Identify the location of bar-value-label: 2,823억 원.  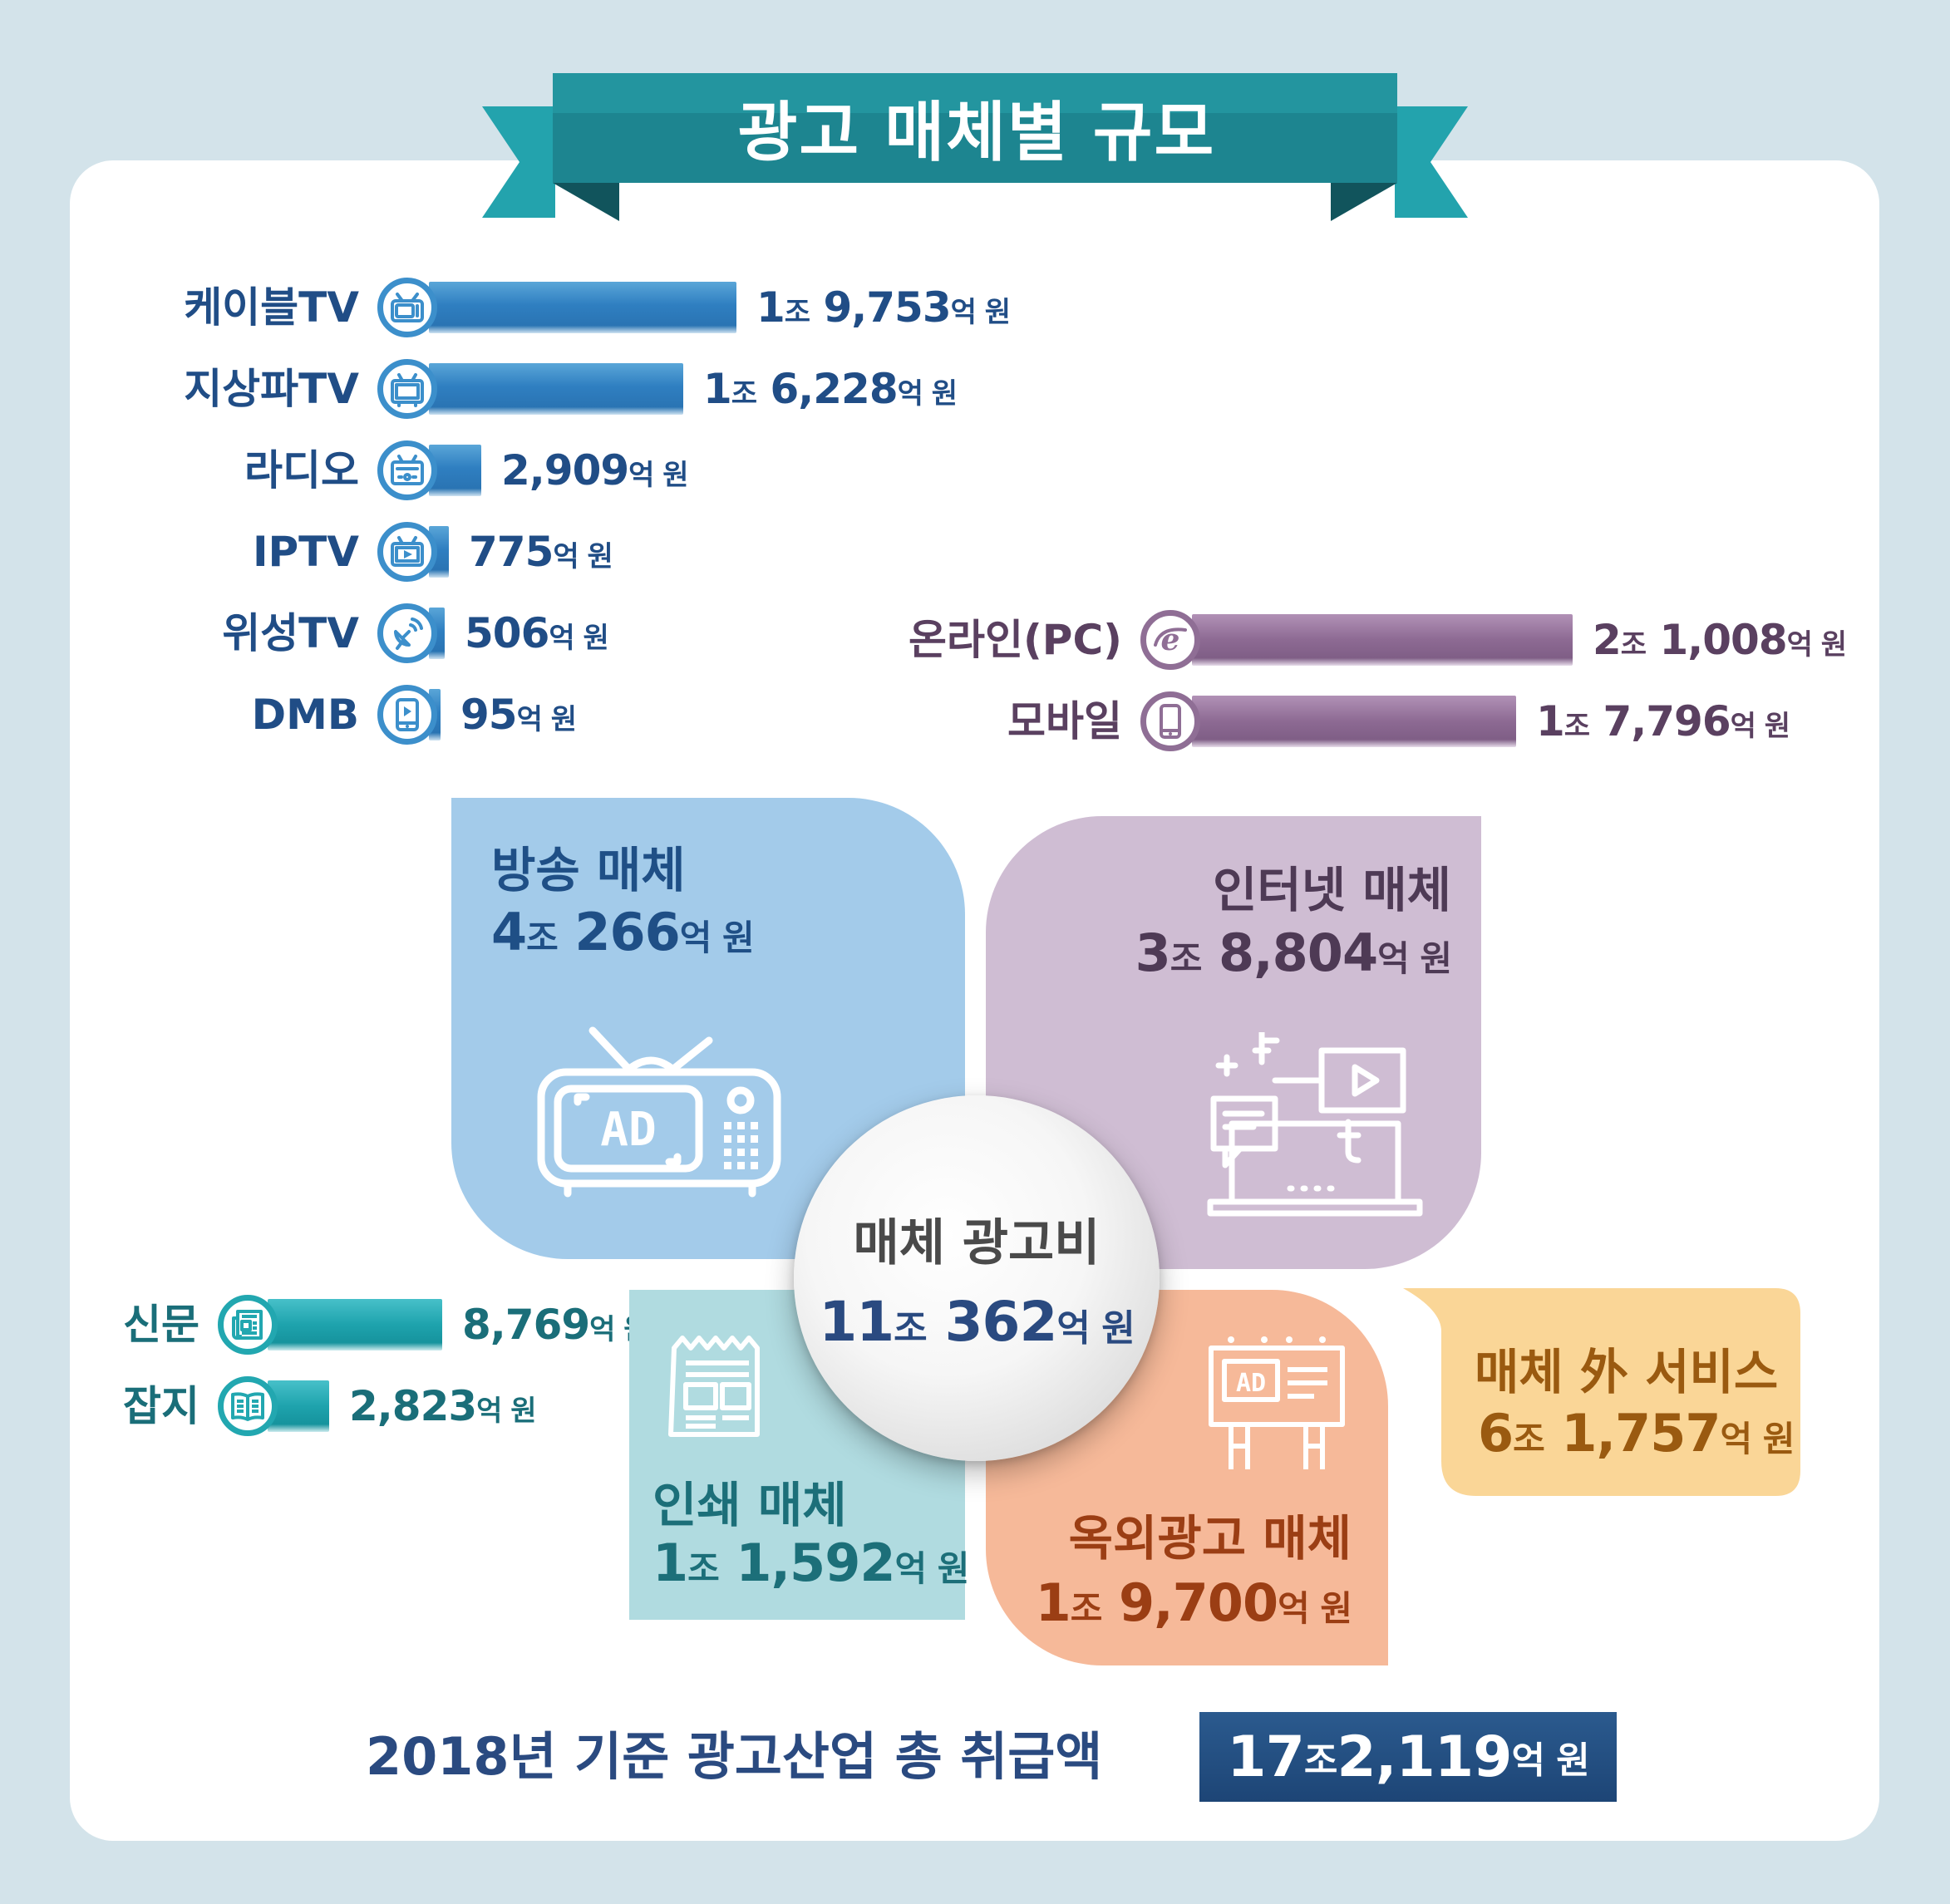
(443, 1406).